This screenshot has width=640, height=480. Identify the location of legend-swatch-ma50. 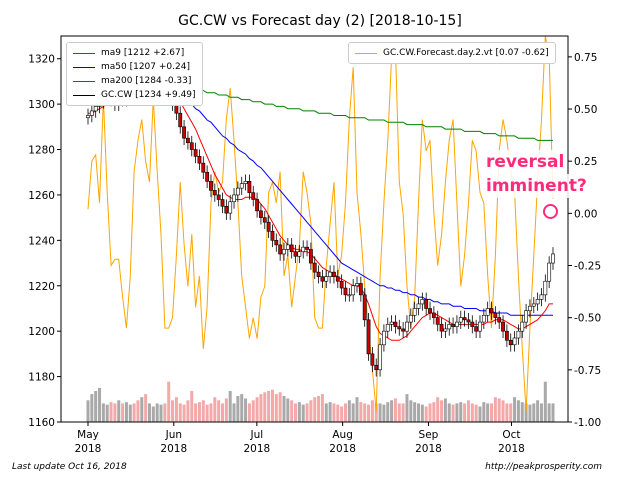
(84, 67).